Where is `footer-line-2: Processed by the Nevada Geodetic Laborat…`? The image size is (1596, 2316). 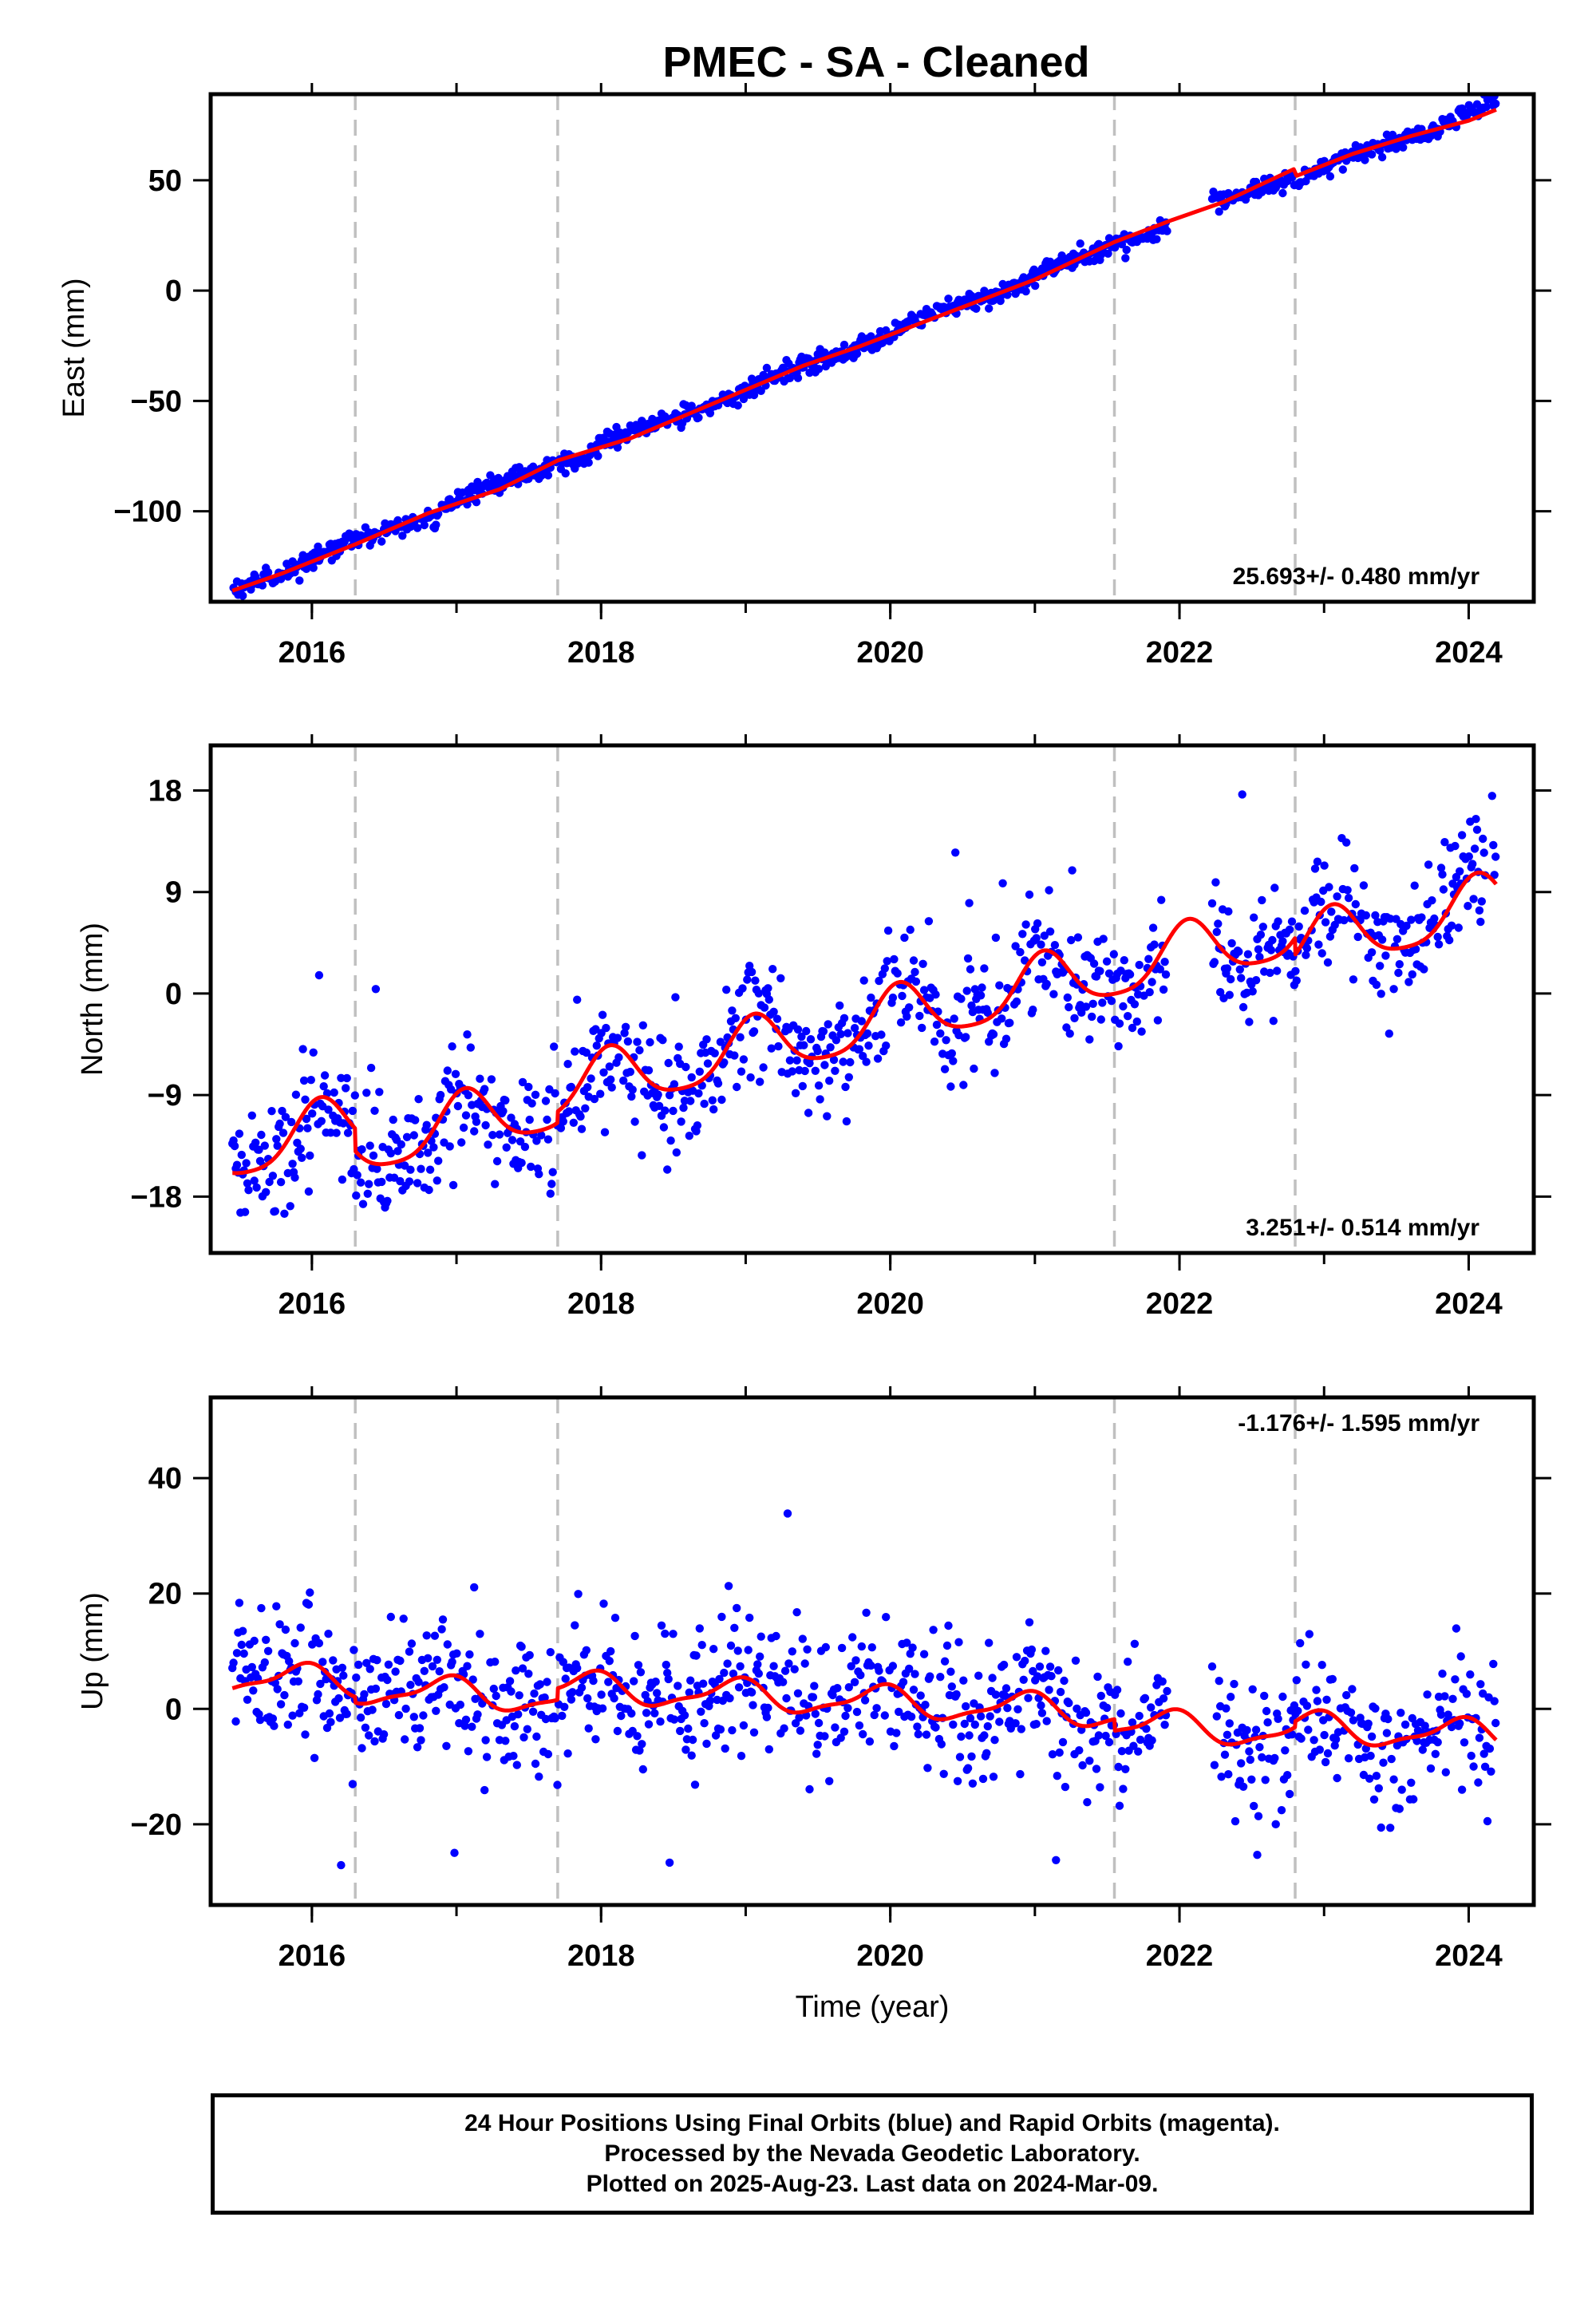
footer-line-2: Processed by the Nevada Geodetic Laborat… is located at coordinates (872, 2153).